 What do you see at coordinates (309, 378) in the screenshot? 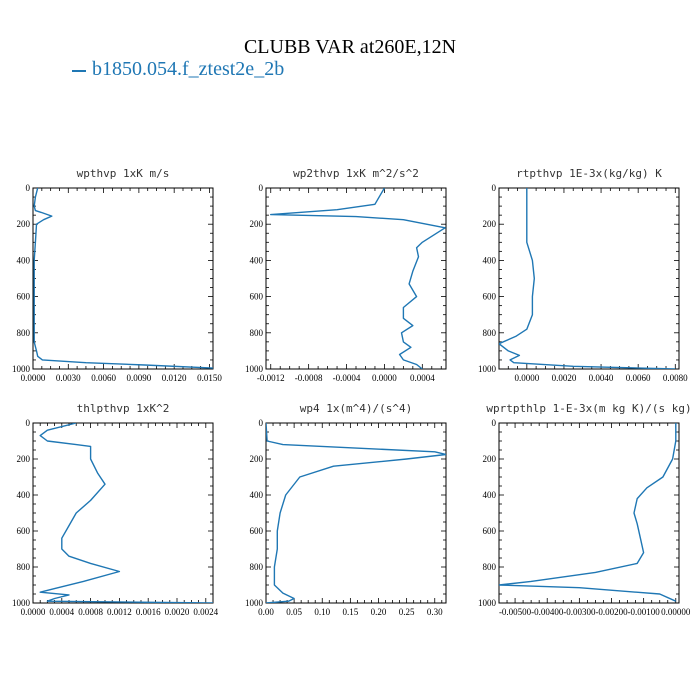
I see `x-tick-label: -0.0008` at bounding box center [309, 378].